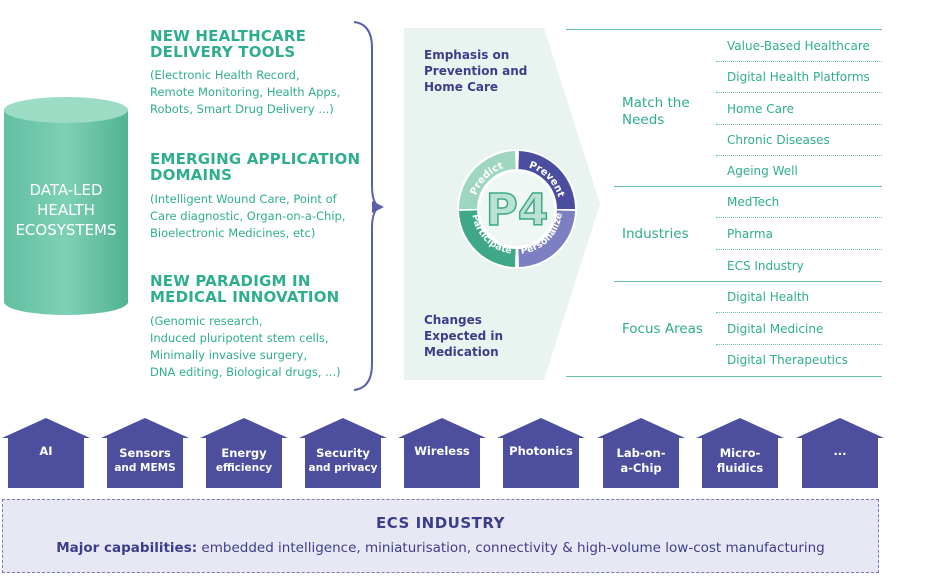 This screenshot has width=940, height=582. I want to click on capability-label: Energy, so click(244, 453).